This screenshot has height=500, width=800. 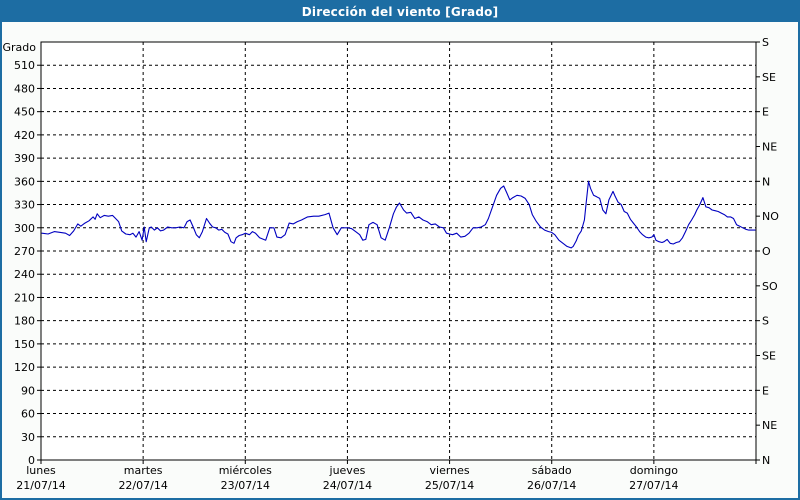 I want to click on window-titlebar: Dirección del viento [Grado], so click(x=400, y=12).